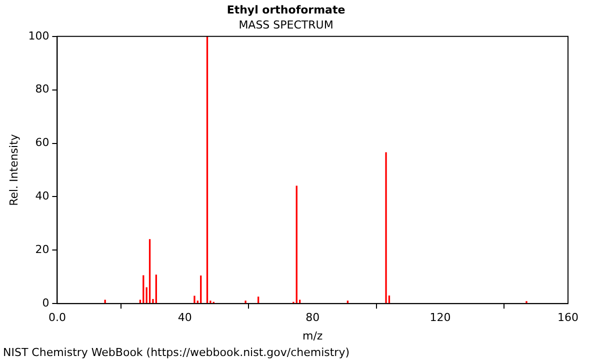 This screenshot has height=360, width=600. I want to click on chart-title: Ethyl orthoformate, so click(286, 9).